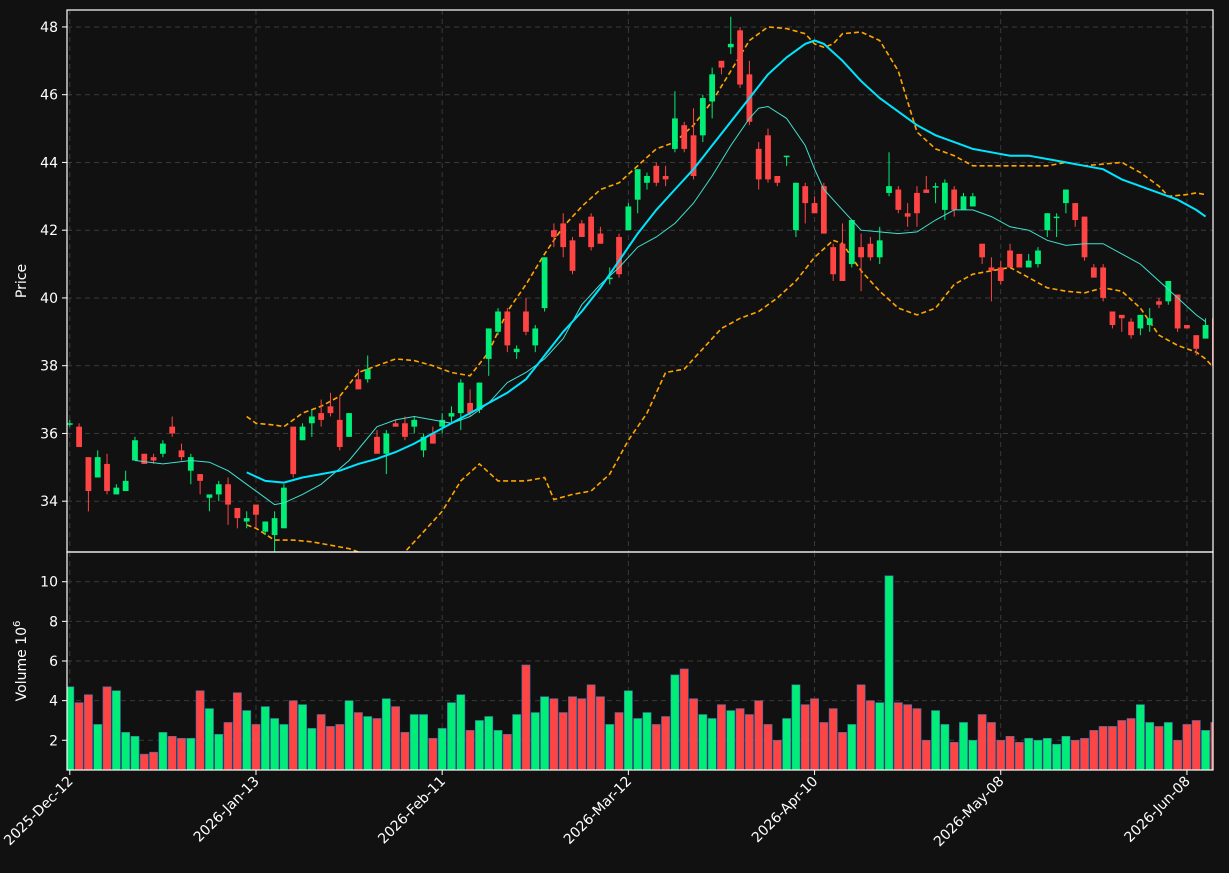 This screenshot has width=1229, height=873. What do you see at coordinates (17, 624) in the screenshot?
I see `volume-axis-exponent: 6` at bounding box center [17, 624].